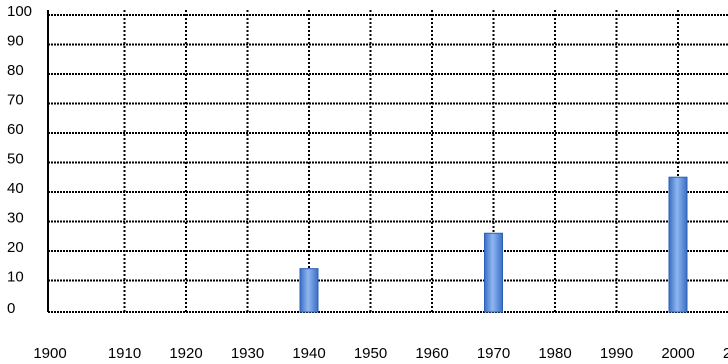 This screenshot has width=728, height=364. Describe the element at coordinates (15, 99) in the screenshot. I see `y-tick-label: 70` at that location.